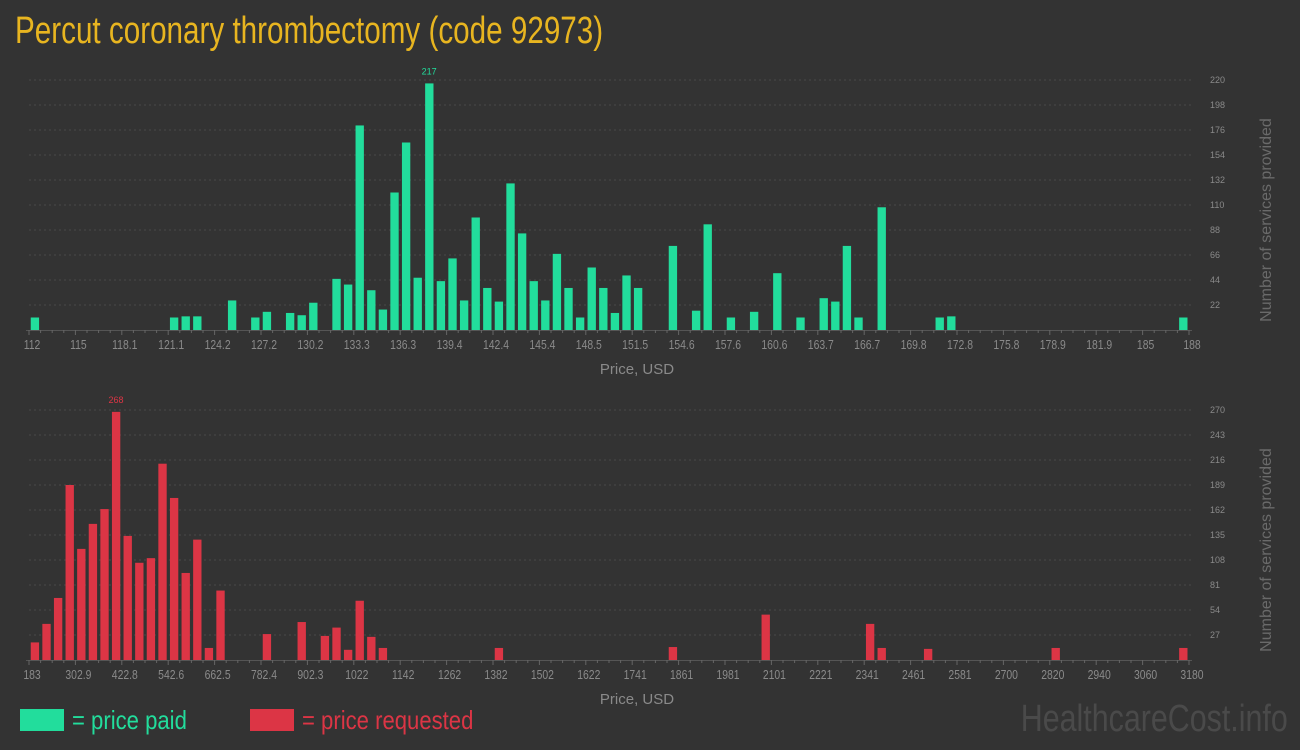 This screenshot has width=1300, height=750. What do you see at coordinates (1215, 255) in the screenshot?
I see `y-tick-label: 66` at bounding box center [1215, 255].